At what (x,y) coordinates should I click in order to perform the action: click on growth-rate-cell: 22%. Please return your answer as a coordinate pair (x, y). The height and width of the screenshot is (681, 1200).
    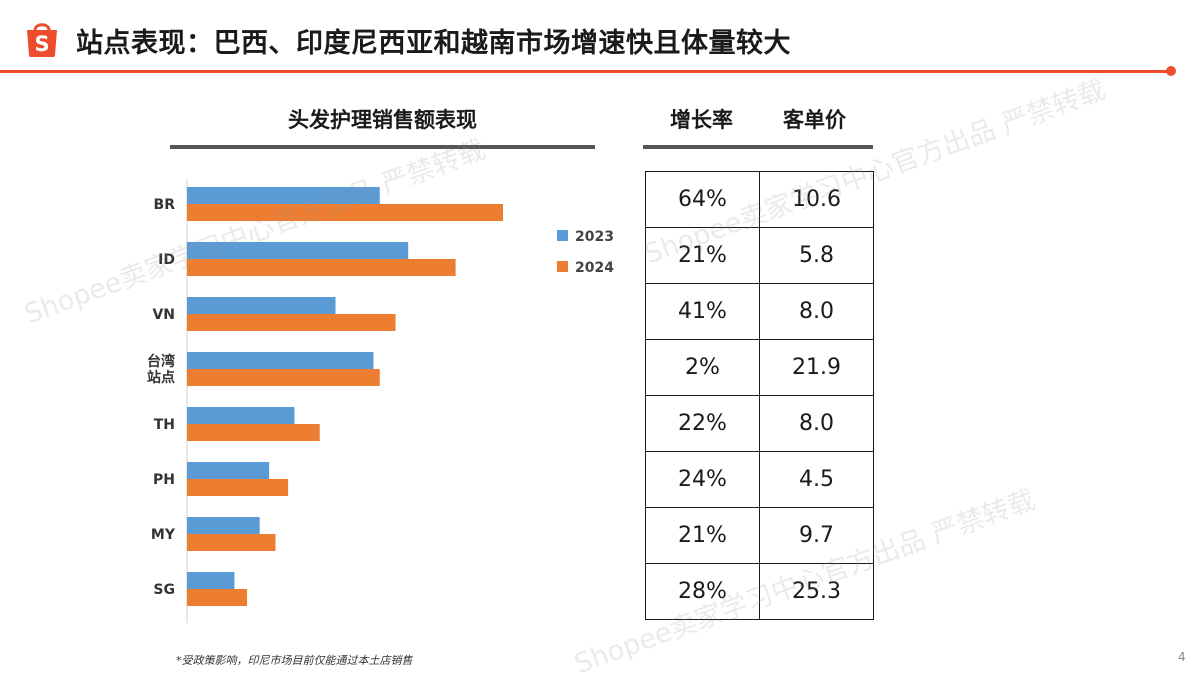
    Looking at the image, I should click on (702, 423).